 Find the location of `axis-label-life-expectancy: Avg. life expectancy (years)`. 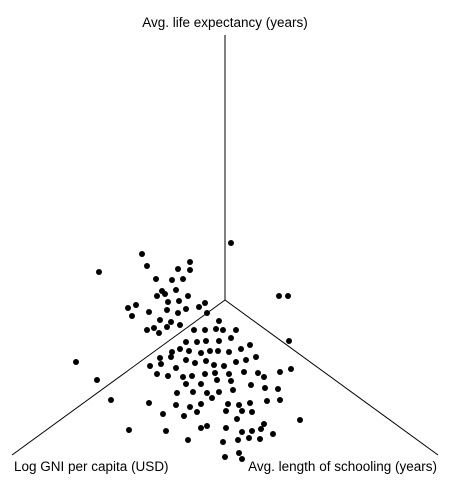

axis-label-life-expectancy: Avg. life expectancy (years) is located at coordinates (225, 22).